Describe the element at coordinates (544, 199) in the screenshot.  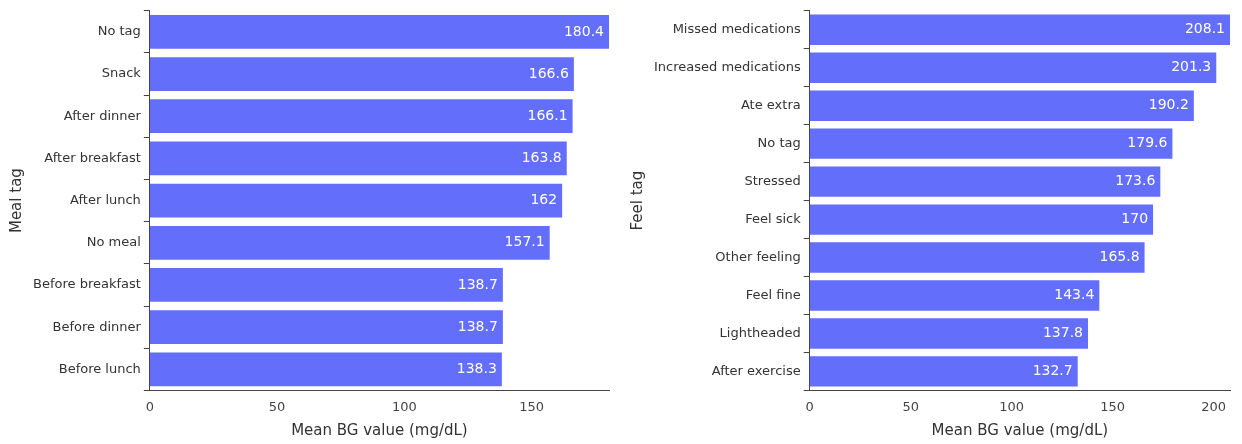
I see `data-label: 162` at that location.